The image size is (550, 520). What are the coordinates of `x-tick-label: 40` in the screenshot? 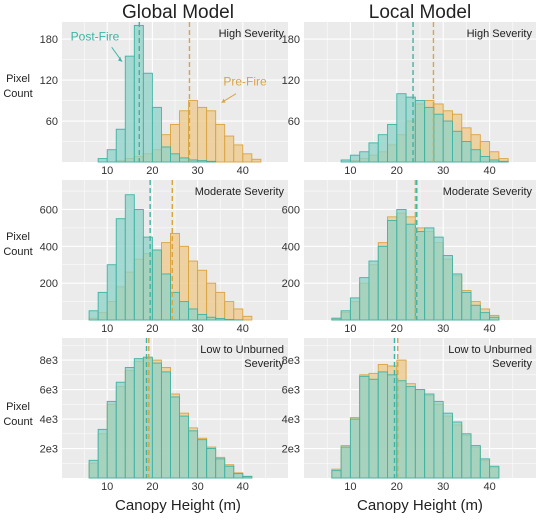 It's located at (243, 329).